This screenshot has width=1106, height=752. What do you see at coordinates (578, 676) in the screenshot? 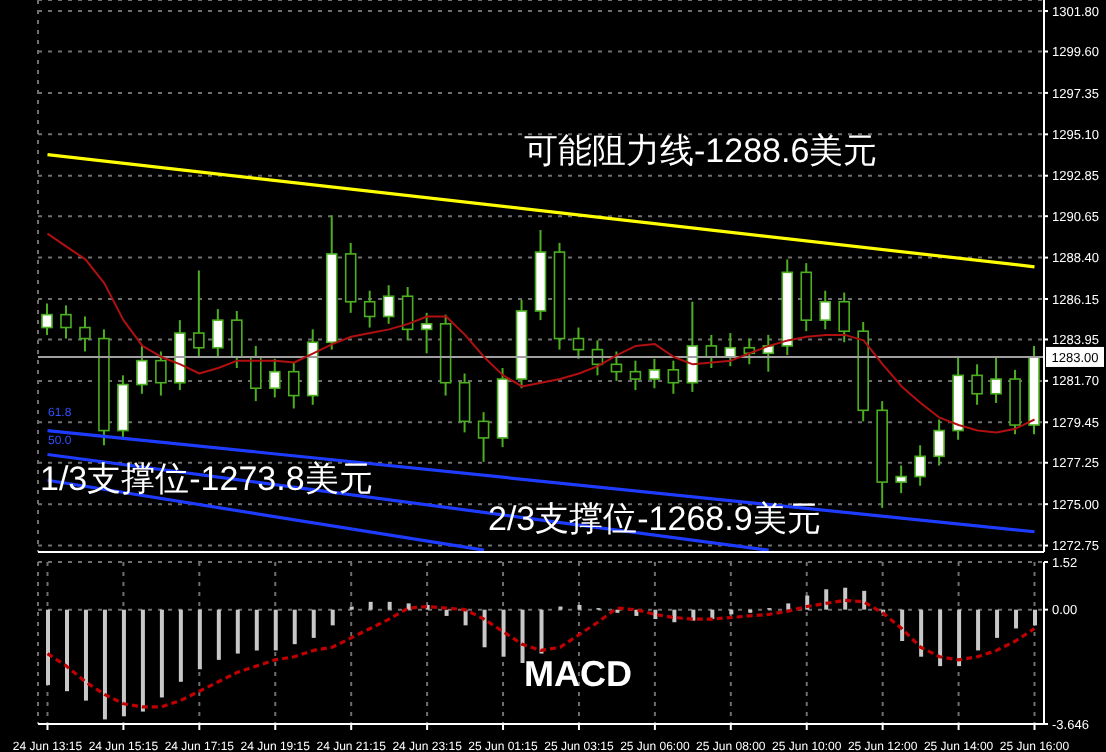
I see `annotation: MACD` at bounding box center [578, 676].